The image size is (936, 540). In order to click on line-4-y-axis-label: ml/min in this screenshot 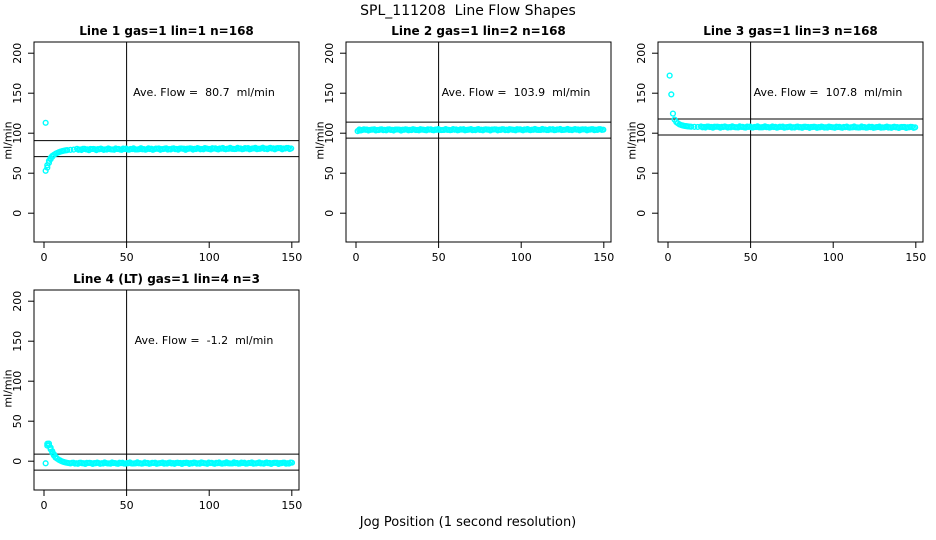, I will do `click(8, 388)`.